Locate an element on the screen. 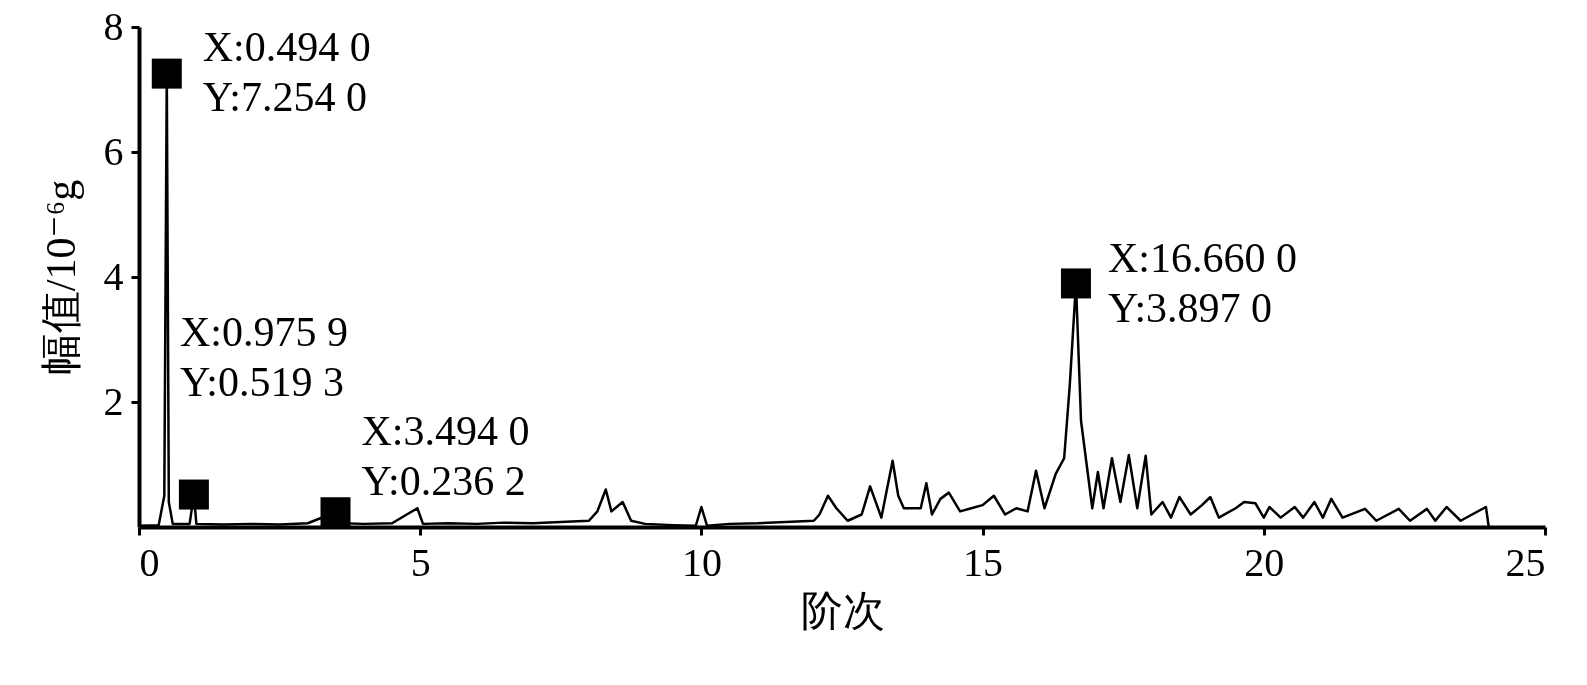  y-tick-label: 4 is located at coordinates (113, 276).